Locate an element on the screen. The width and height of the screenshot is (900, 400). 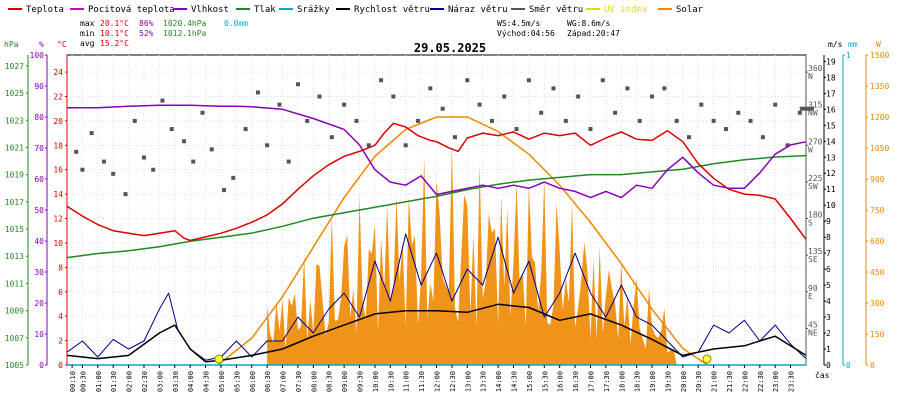
x-tick-label: 01:30 is located at coordinates (114, 381).